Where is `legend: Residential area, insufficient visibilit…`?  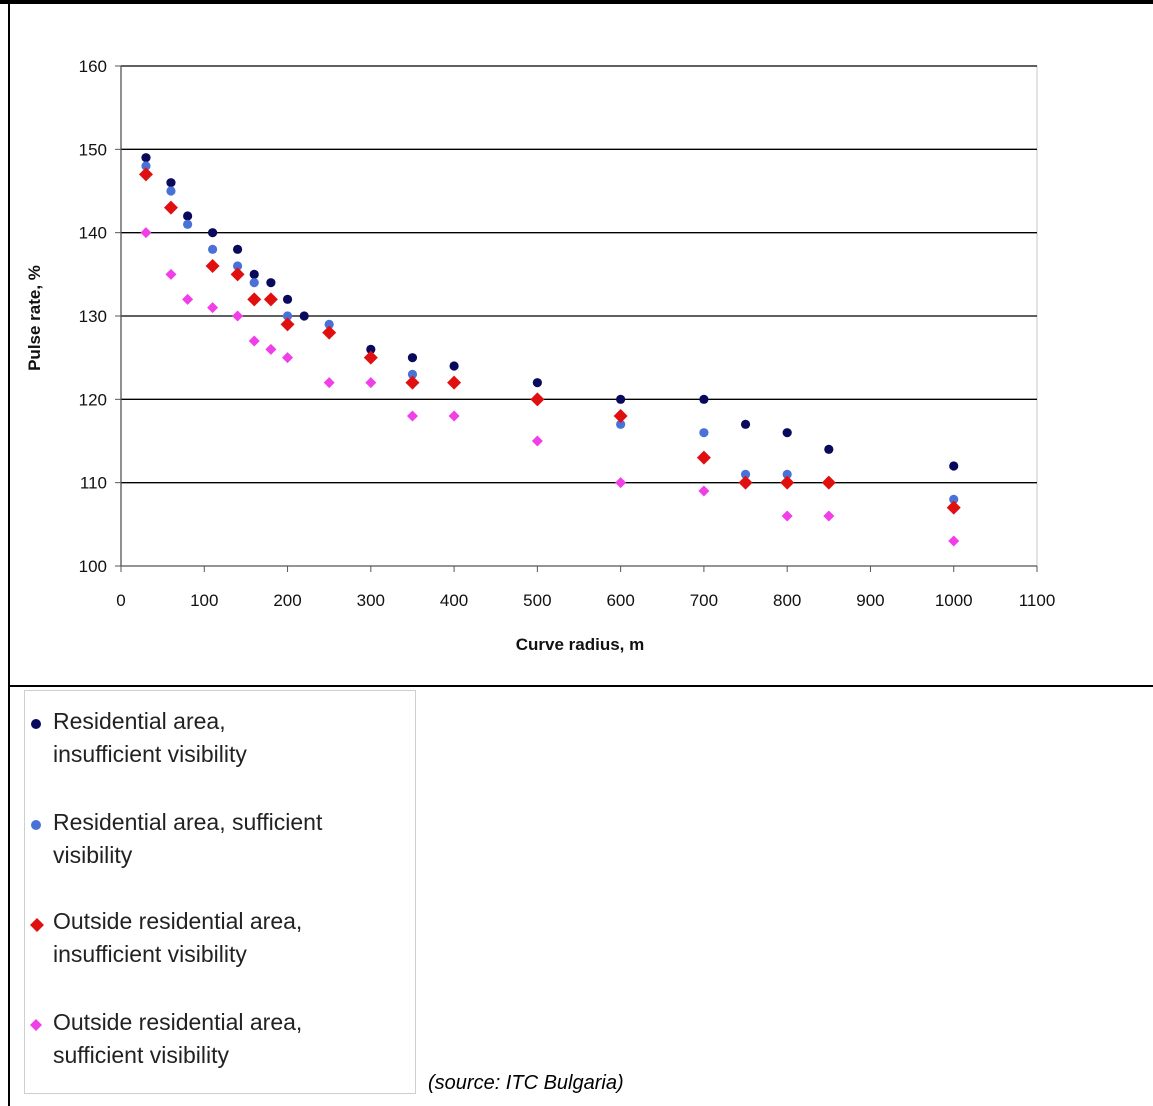 legend: Residential area, insufficient visibilit… is located at coordinates (220, 892).